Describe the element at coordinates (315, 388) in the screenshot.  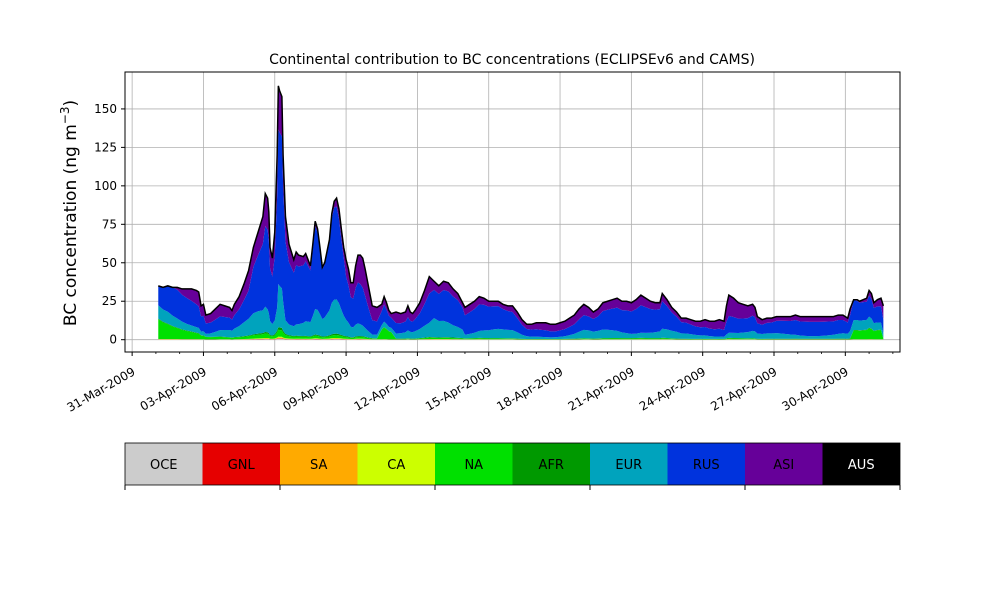
I see `x-tick-label: 09-Apr-2009` at that location.